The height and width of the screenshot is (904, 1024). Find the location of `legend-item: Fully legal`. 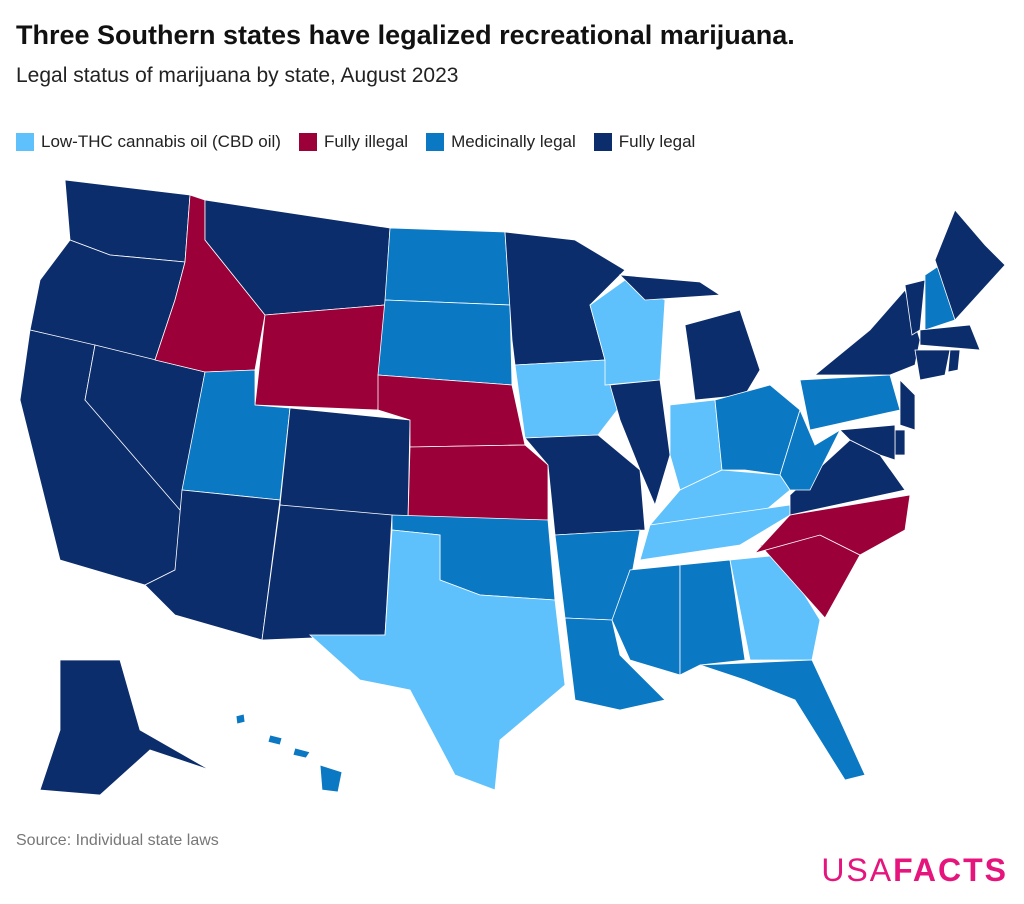

legend-item: Fully legal is located at coordinates (644, 142).